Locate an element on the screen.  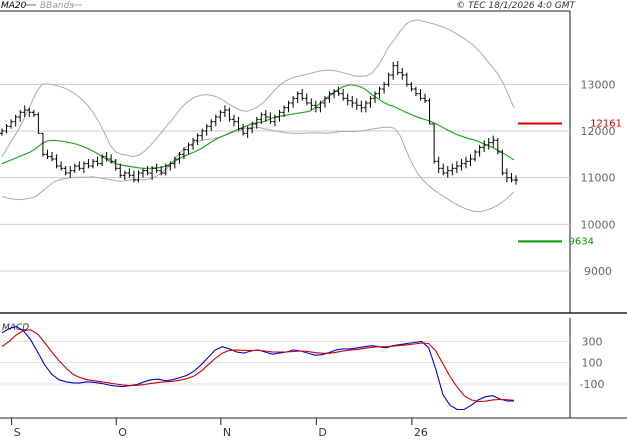
macd-y-tick-label: -100 is located at coordinates (592, 384).